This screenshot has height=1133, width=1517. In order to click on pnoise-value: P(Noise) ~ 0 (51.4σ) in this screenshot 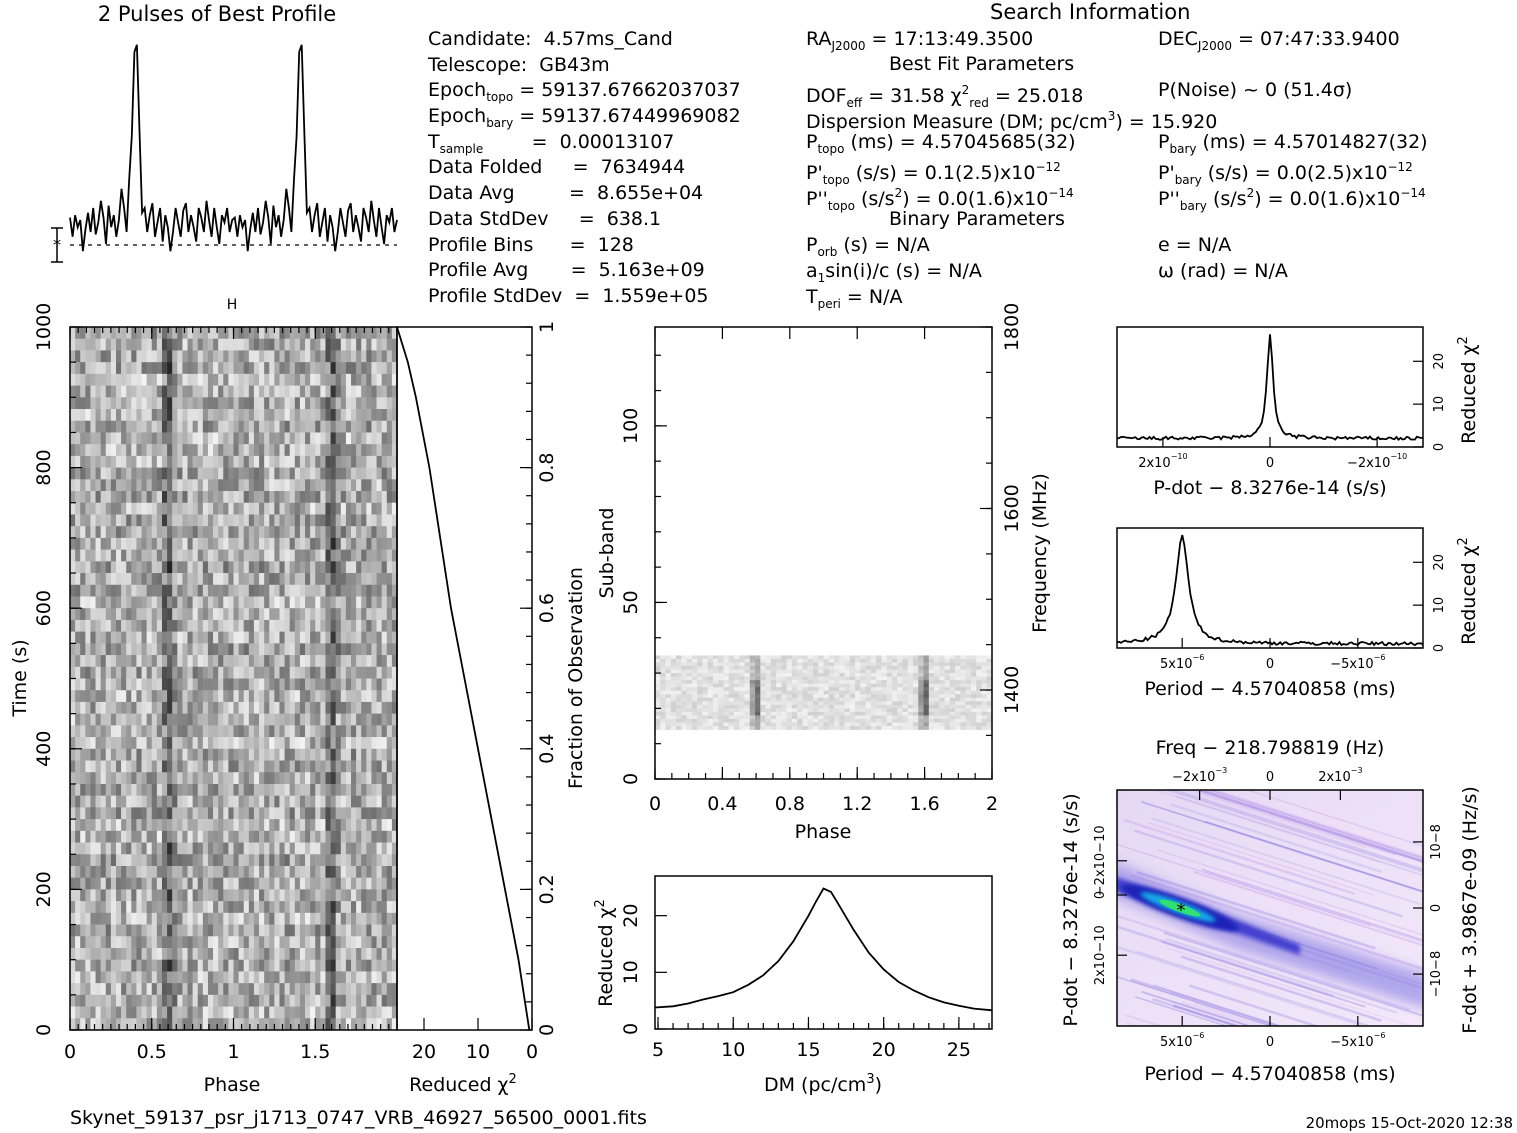, I will do `click(1255, 90)`.